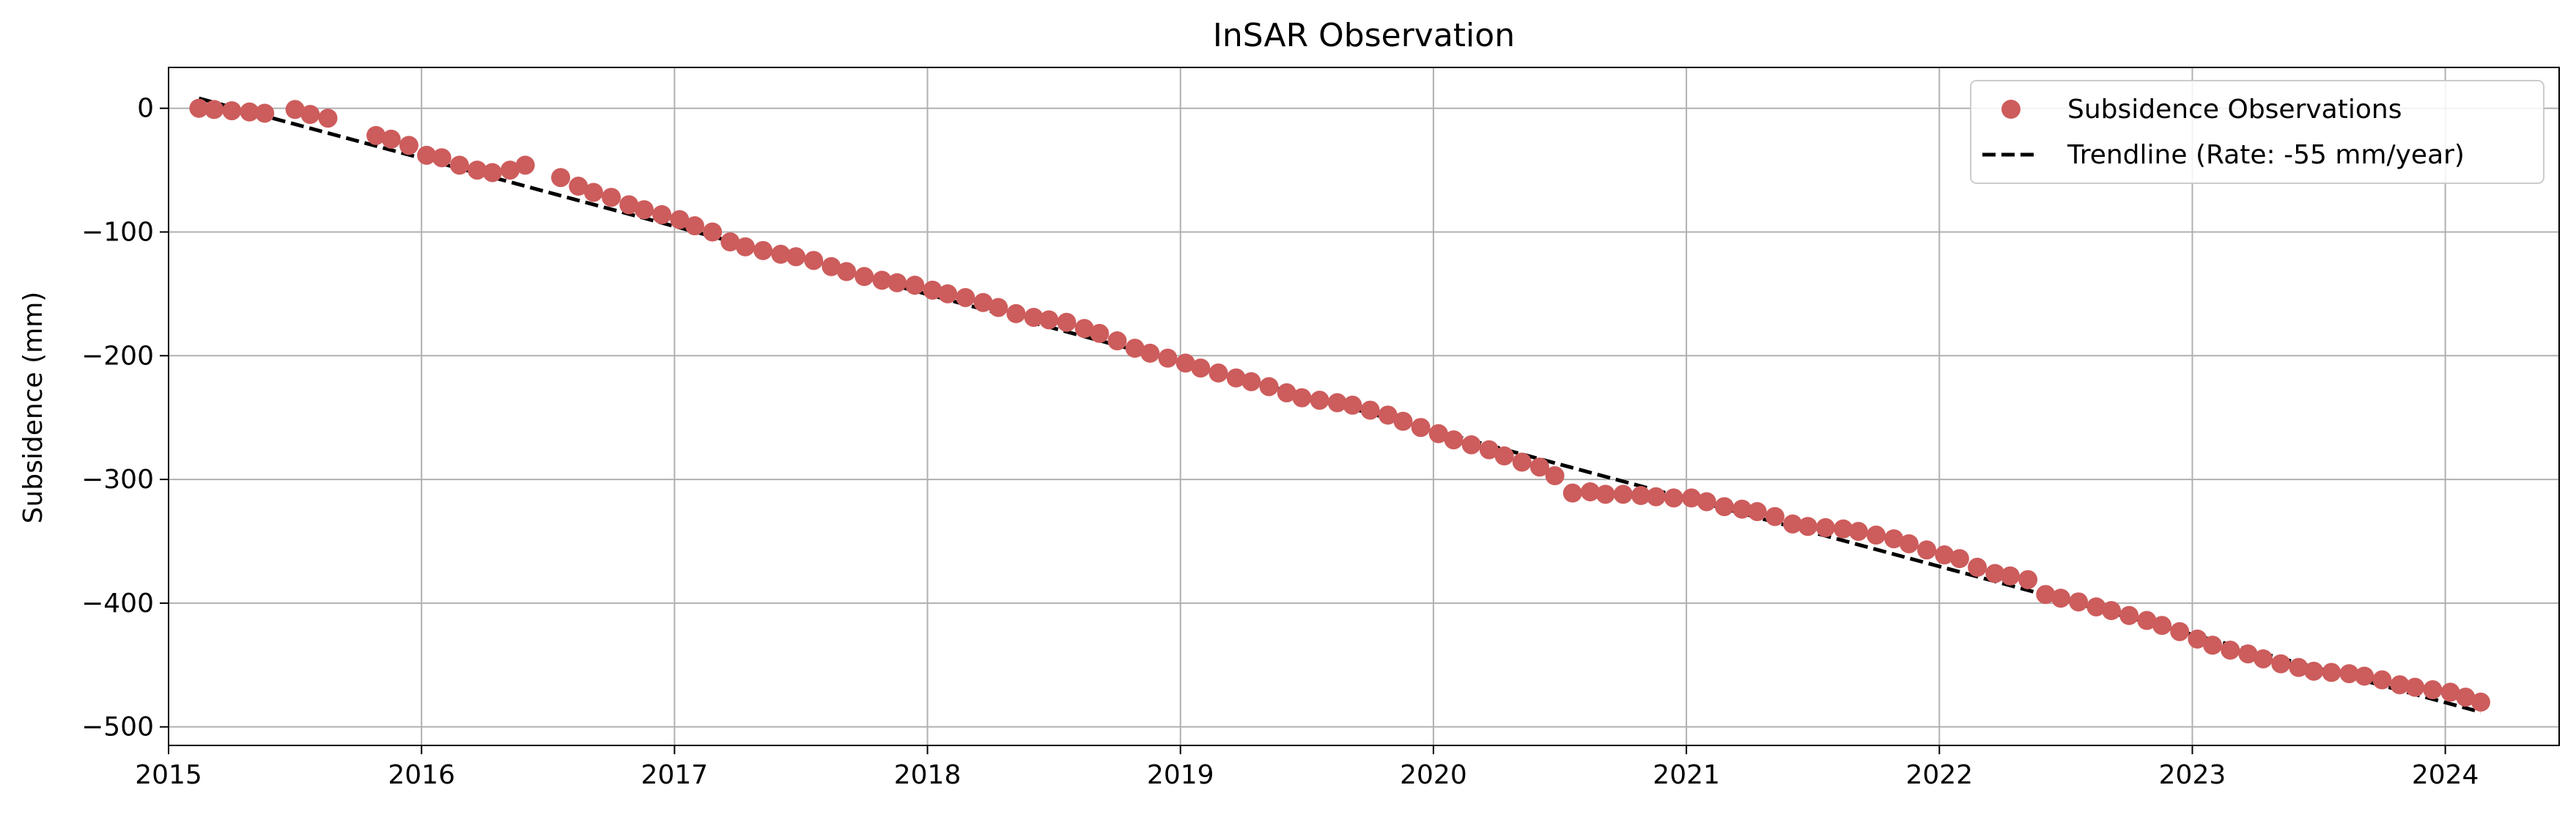 Image resolution: width=2576 pixels, height=818 pixels. Describe the element at coordinates (2445, 775) in the screenshot. I see `x-tick-label: 2024` at that location.